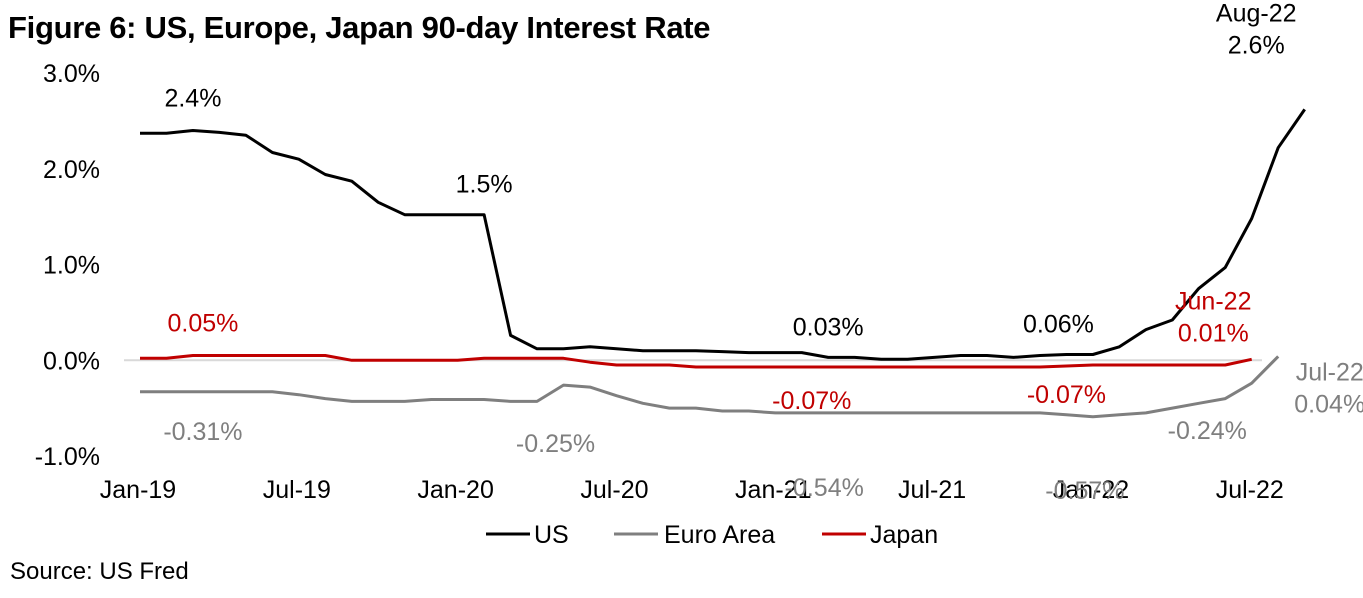 The image size is (1363, 598). I want to click on legend: US Euro Area Japan, so click(712, 535).